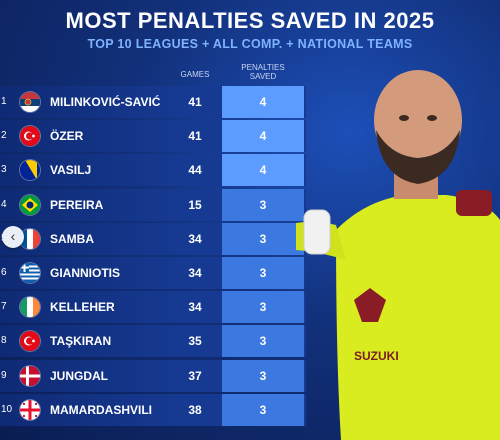 The height and width of the screenshot is (440, 500). Describe the element at coordinates (153, 409) in the screenshot. I see `table-row: 10 MAMARDASHVILI 38 3` at that location.